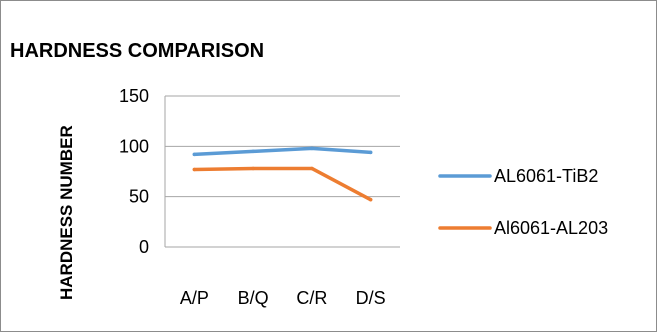 The image size is (659, 334). What do you see at coordinates (371, 298) in the screenshot?
I see `x-tick-label: D/S` at bounding box center [371, 298].